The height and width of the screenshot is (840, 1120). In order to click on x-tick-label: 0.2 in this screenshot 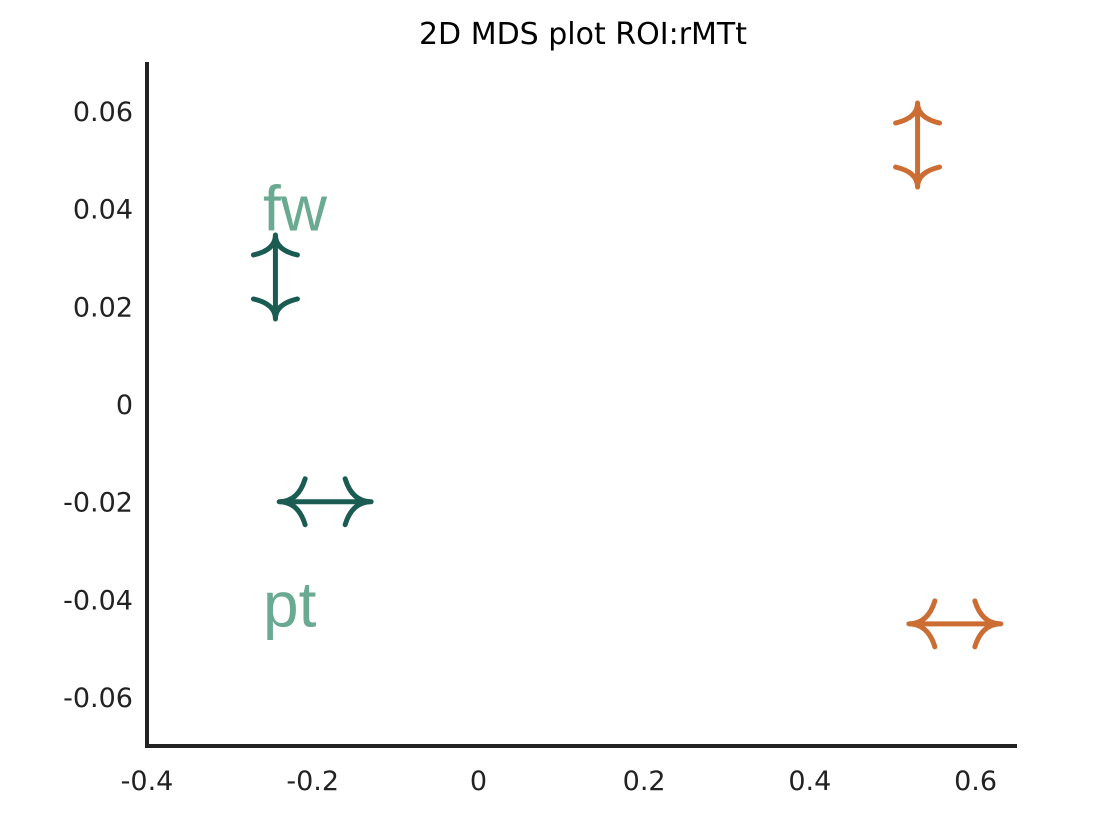, I will do `click(644, 781)`.